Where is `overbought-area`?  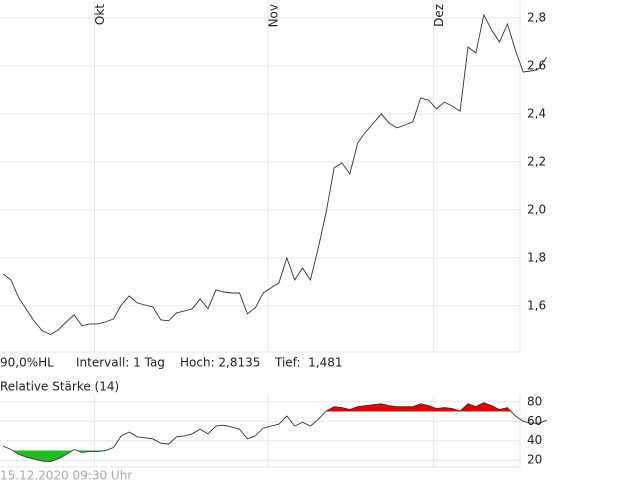
overbought-area is located at coordinates (418, 407).